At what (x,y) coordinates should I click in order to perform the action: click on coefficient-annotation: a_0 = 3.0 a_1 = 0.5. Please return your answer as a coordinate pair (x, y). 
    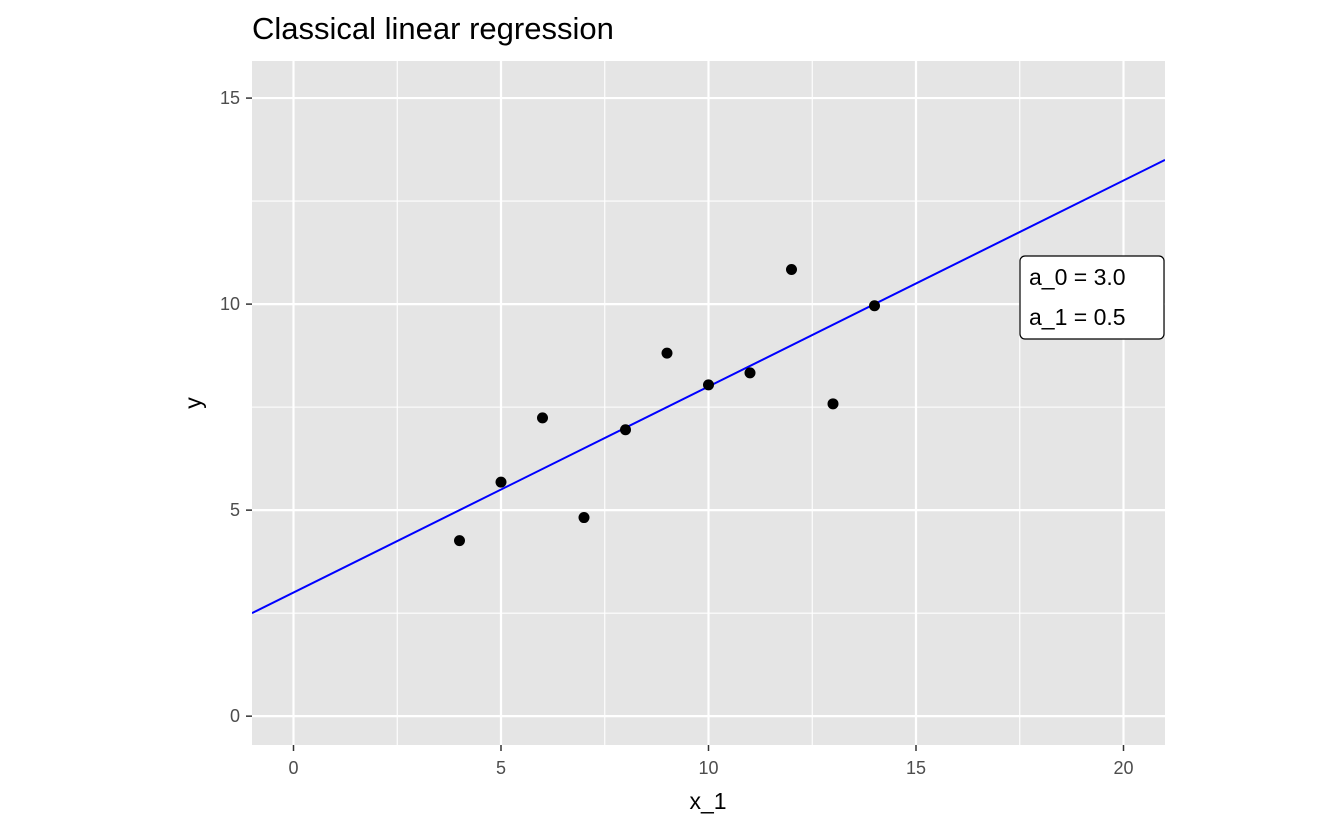
    Looking at the image, I should click on (1092, 297).